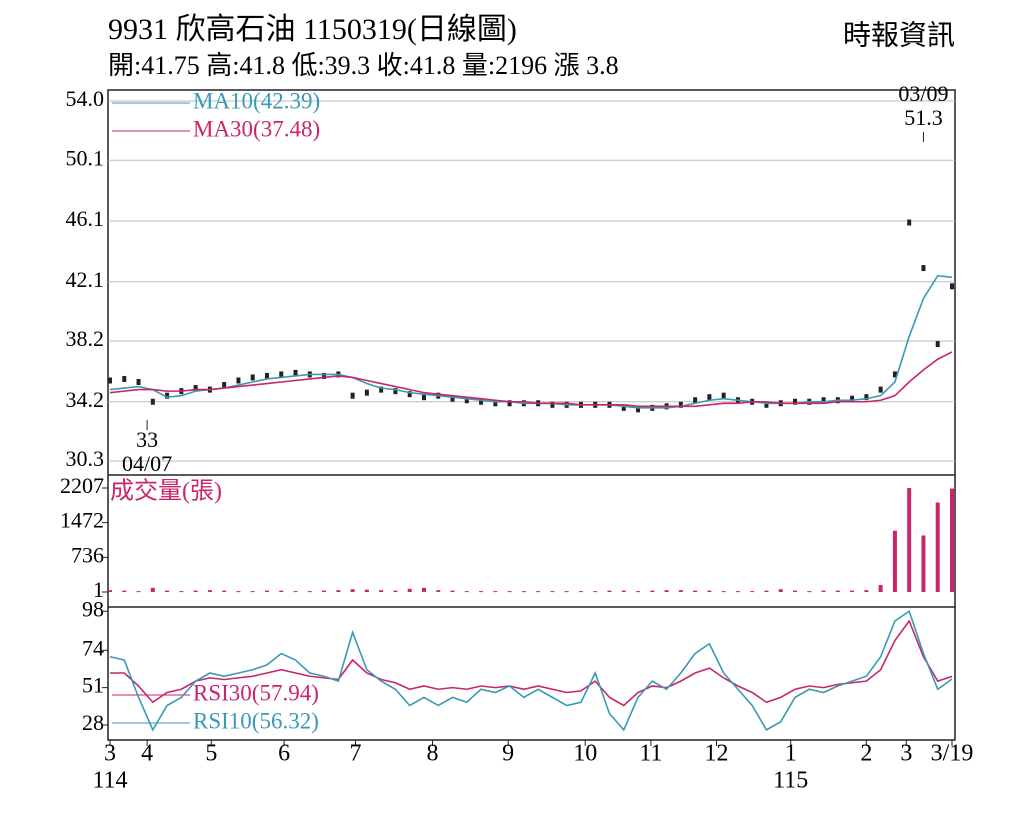 The width and height of the screenshot is (1024, 819). I want to click on y-tick-label: 50.1, so click(85, 157).